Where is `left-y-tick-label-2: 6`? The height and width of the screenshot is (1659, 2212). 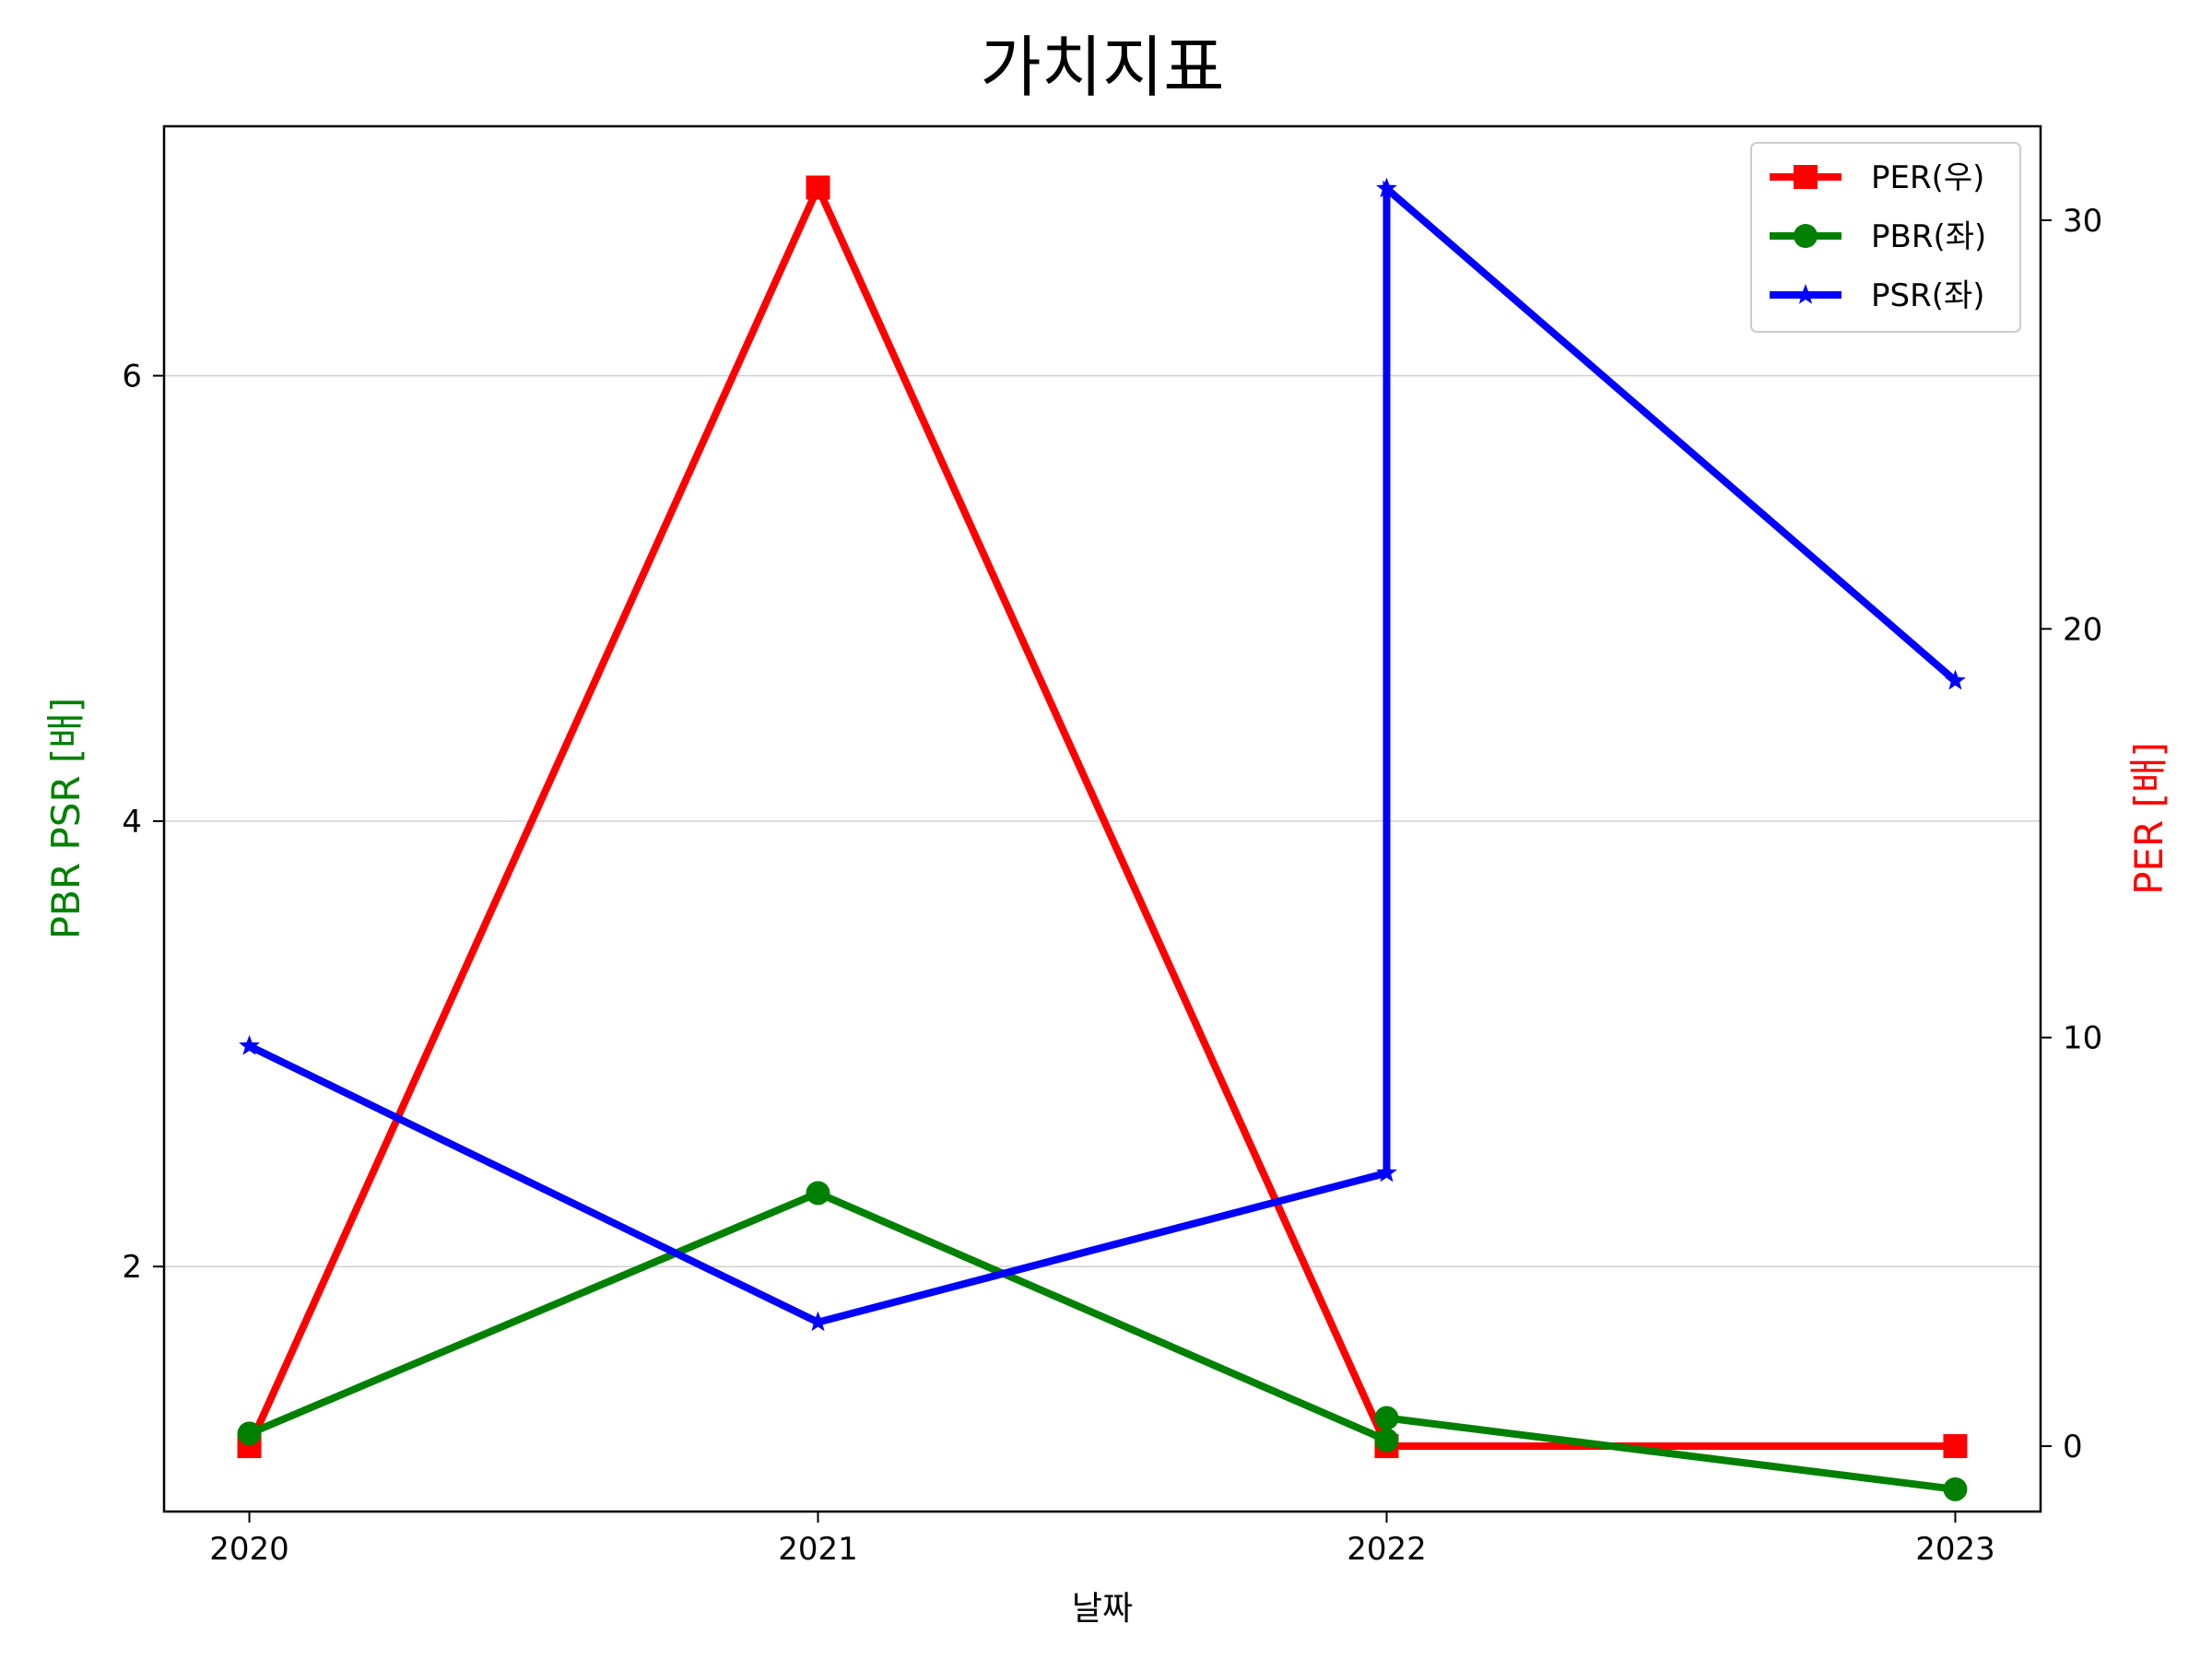
left-y-tick-label-2: 6 is located at coordinates (132, 377).